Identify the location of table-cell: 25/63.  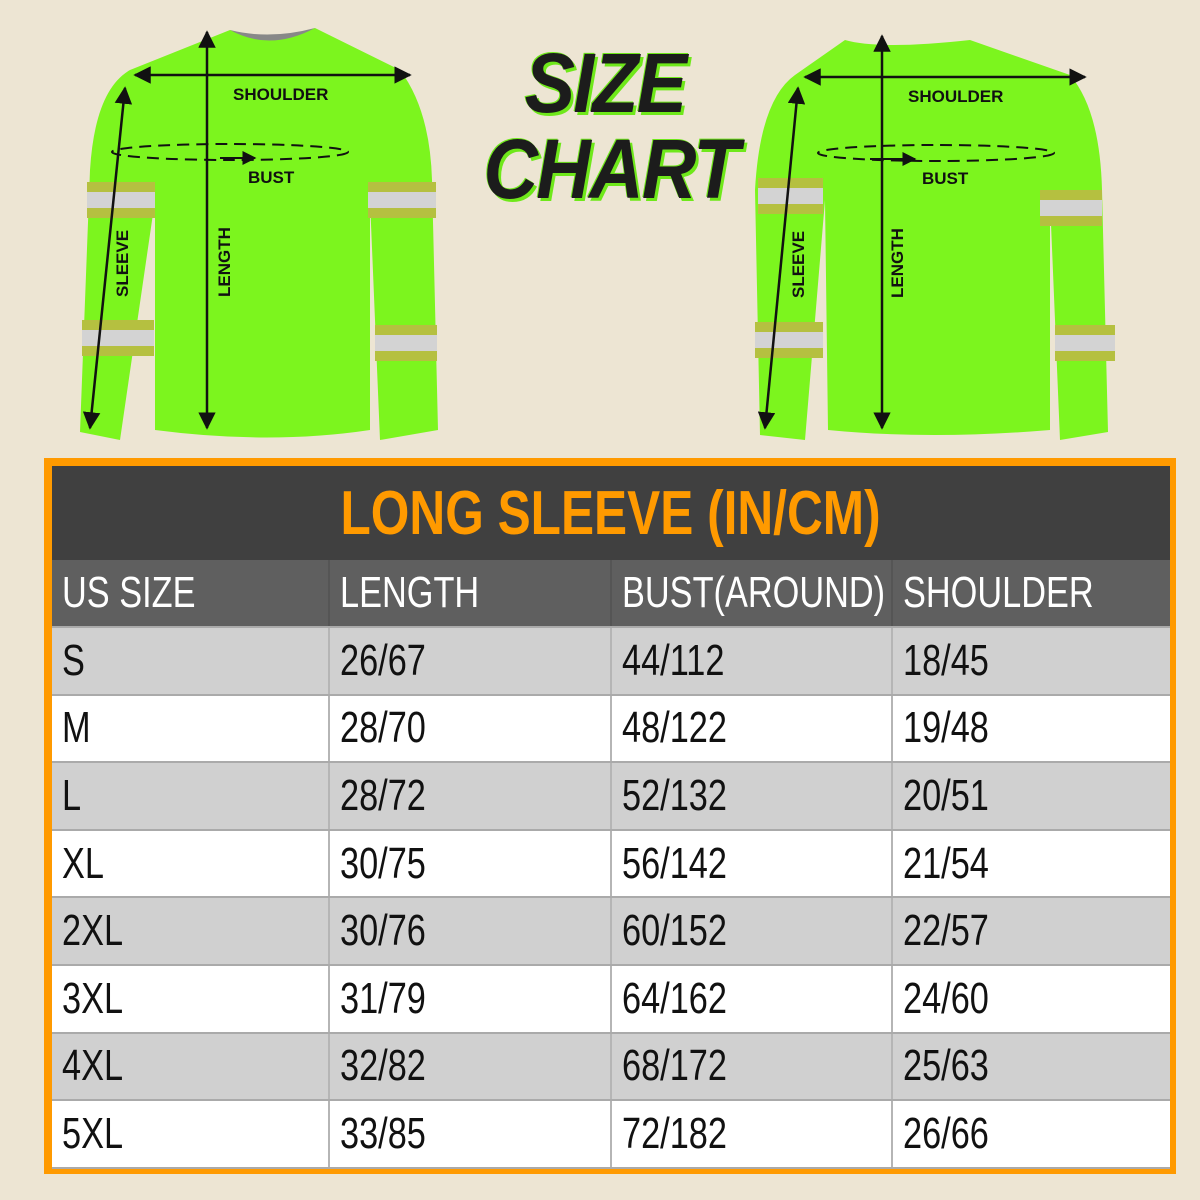
(1031, 1067).